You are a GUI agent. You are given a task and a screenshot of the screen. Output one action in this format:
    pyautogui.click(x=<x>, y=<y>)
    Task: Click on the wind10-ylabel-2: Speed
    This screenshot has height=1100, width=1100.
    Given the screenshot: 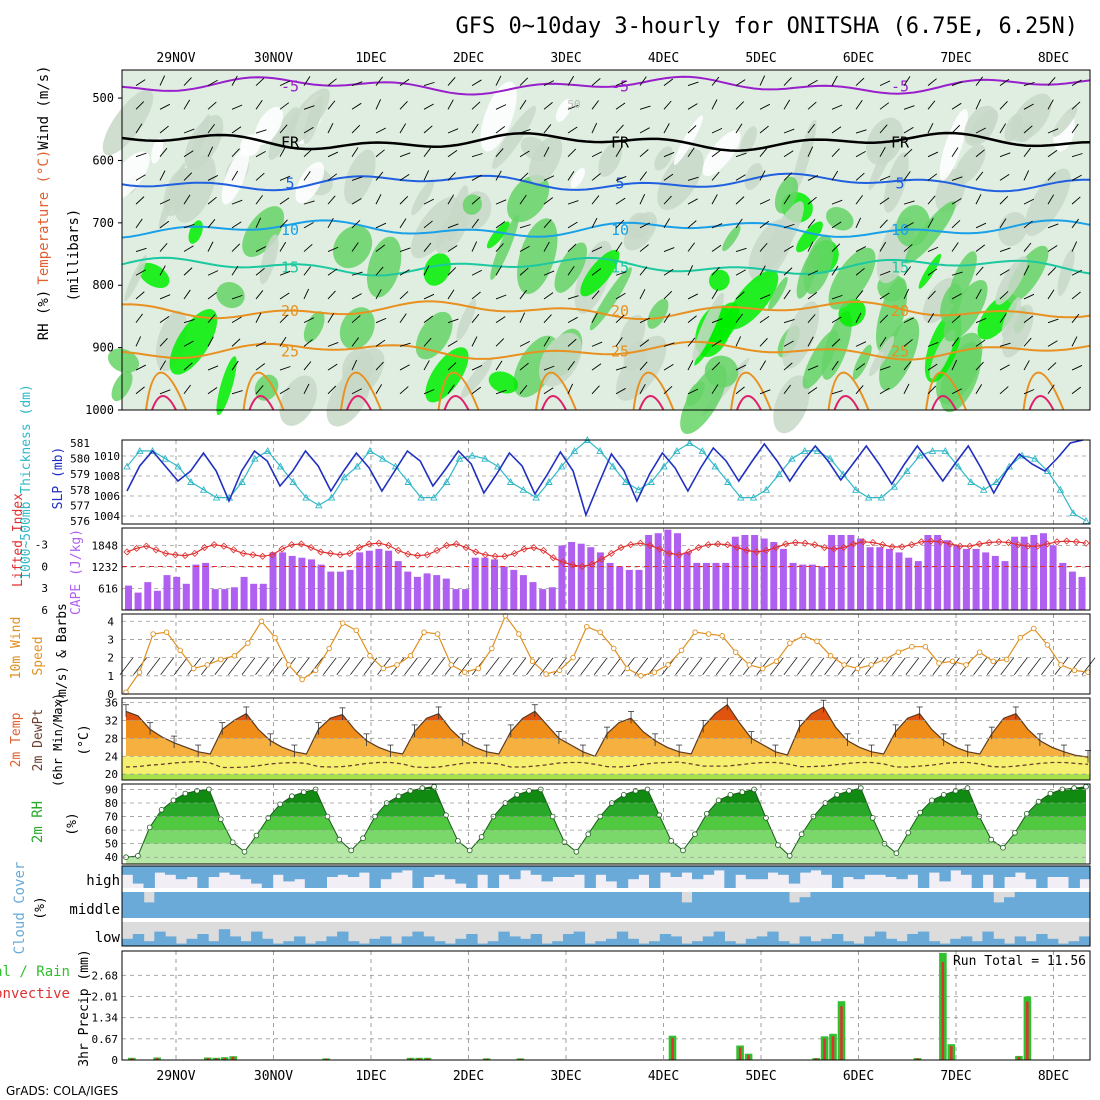 What is the action you would take?
    pyautogui.click(x=38, y=655)
    